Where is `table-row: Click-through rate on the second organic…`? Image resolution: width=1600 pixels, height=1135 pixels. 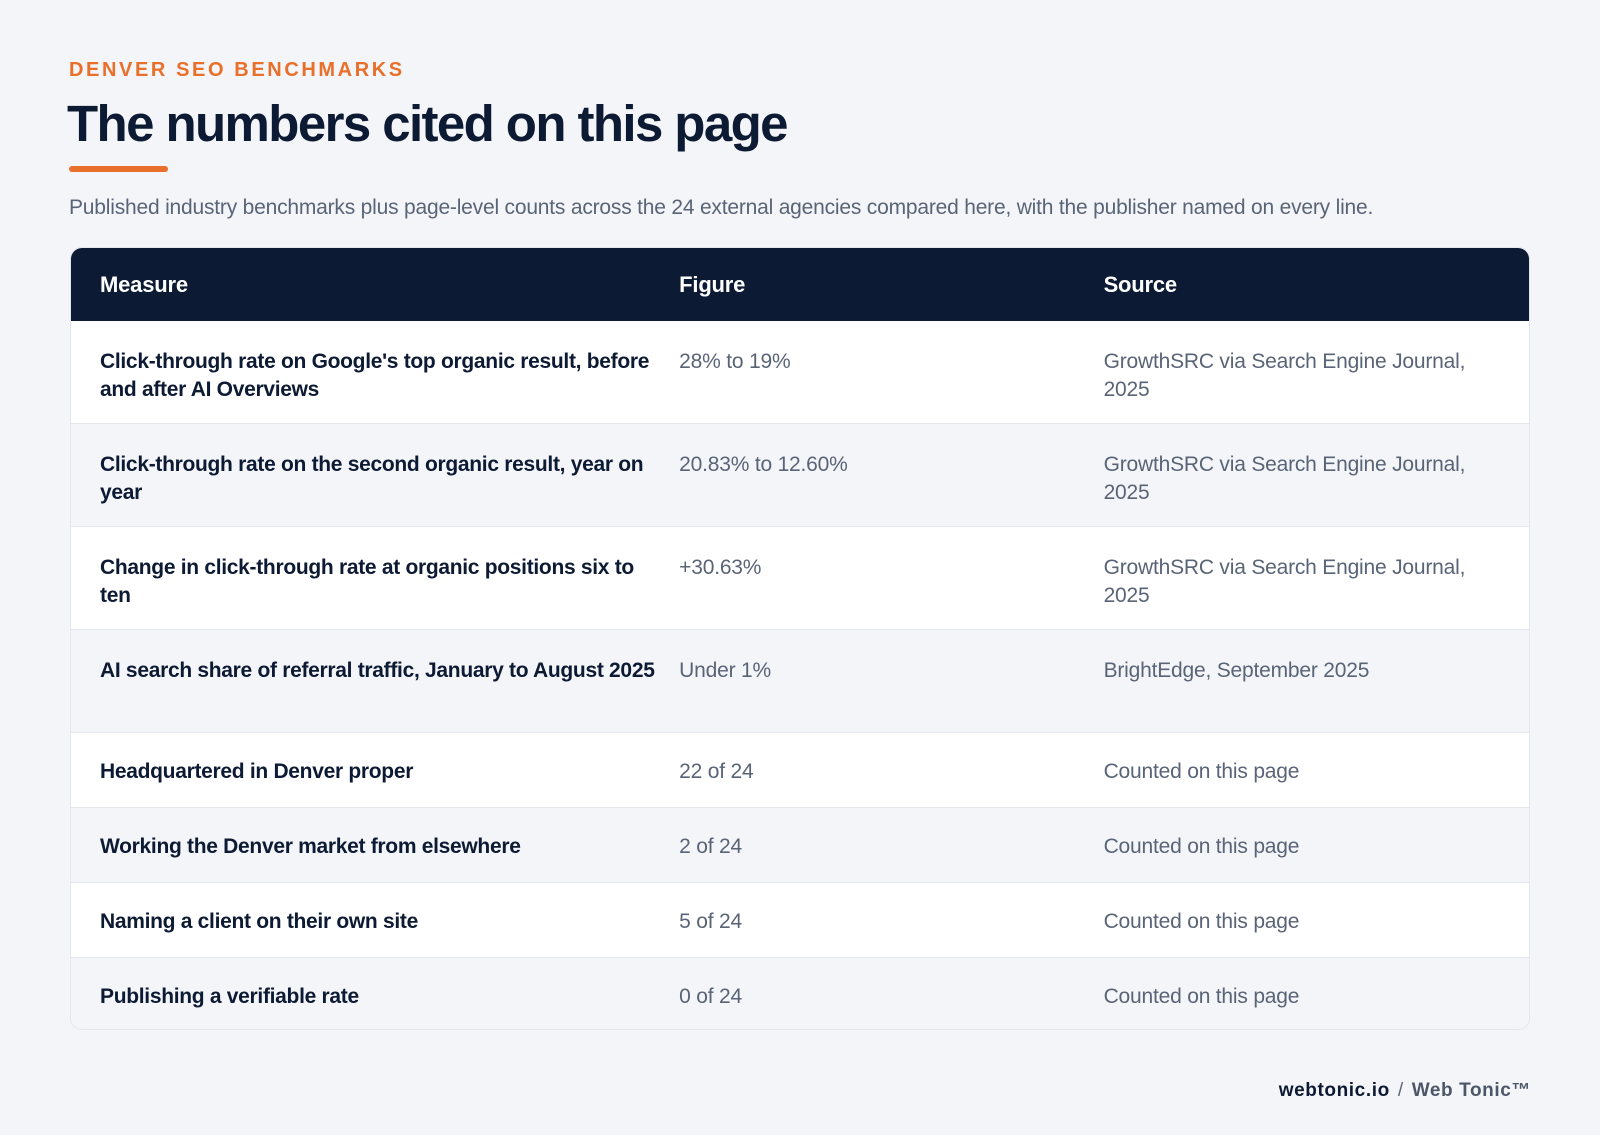 table-row: Click-through rate on the second organic… is located at coordinates (800, 475).